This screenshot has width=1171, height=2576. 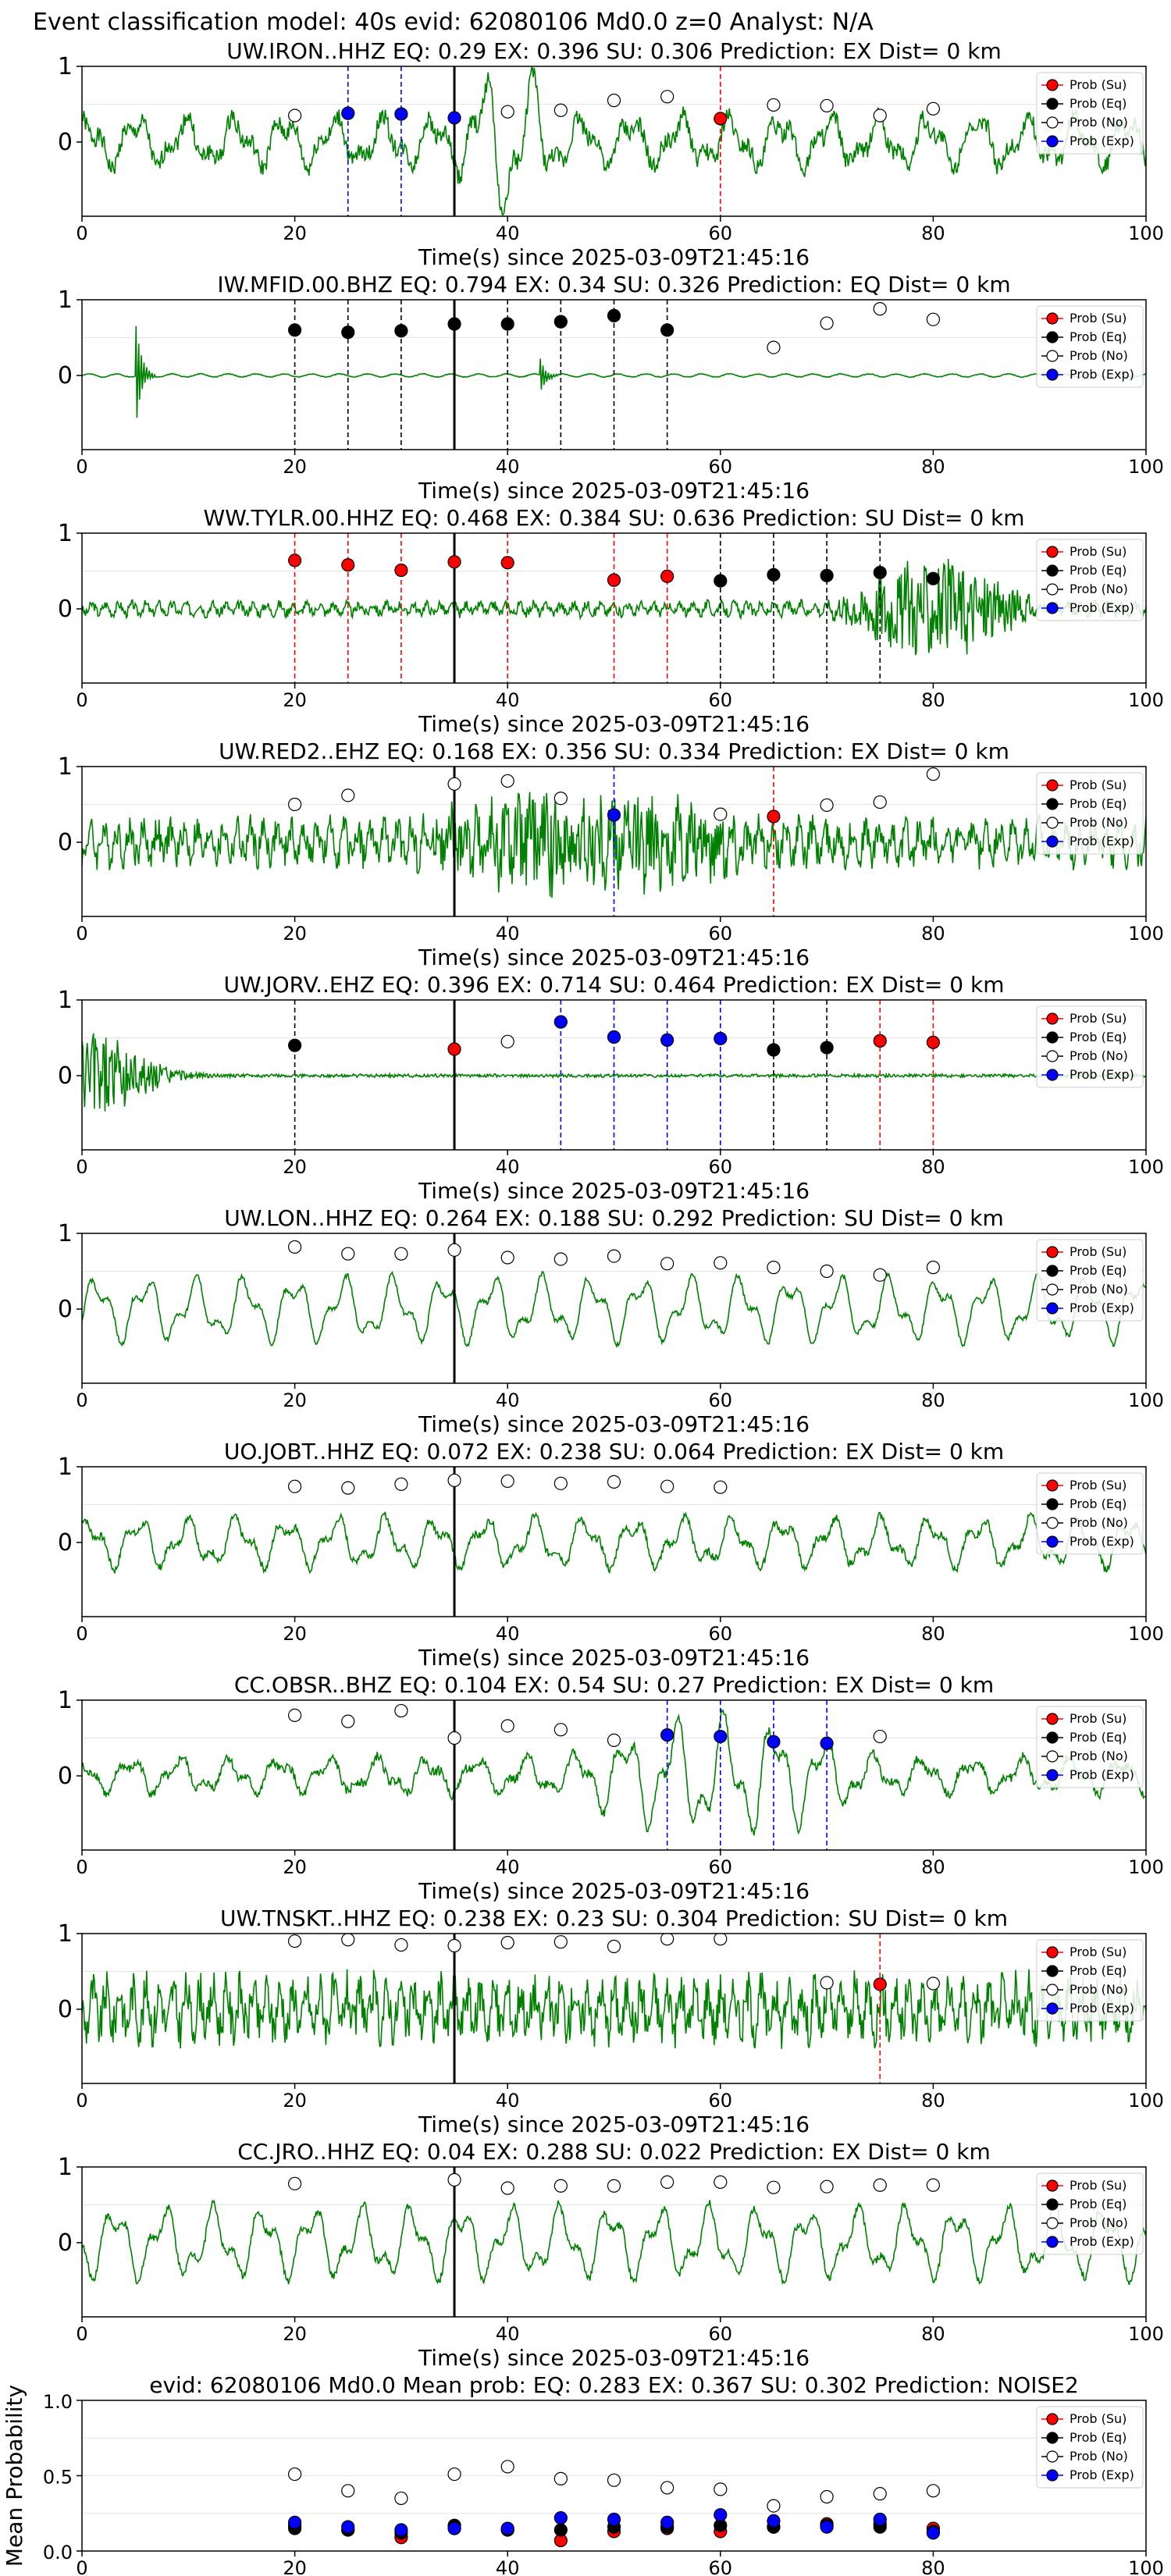 What do you see at coordinates (614, 1037) in the screenshot?
I see `prob-point-exp` at bounding box center [614, 1037].